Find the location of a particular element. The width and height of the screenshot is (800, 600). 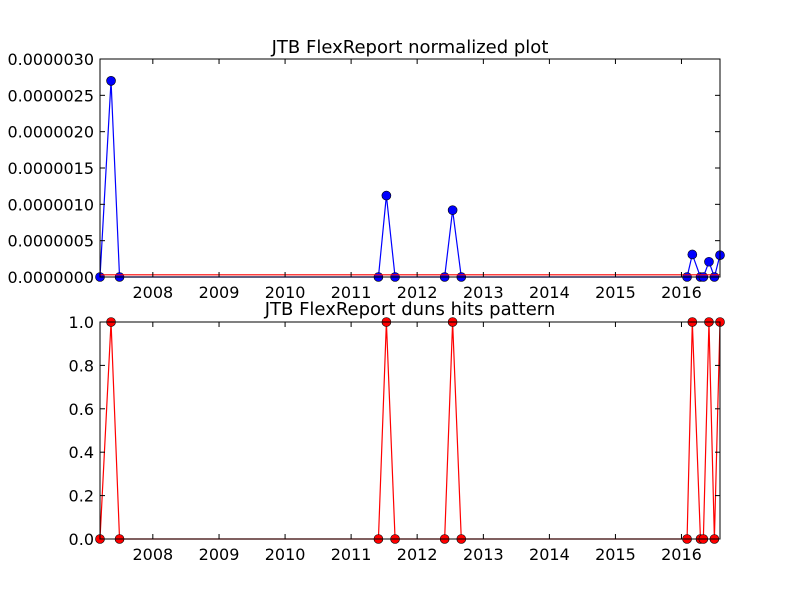

y-tick-label: 0.6 is located at coordinates (81, 409).